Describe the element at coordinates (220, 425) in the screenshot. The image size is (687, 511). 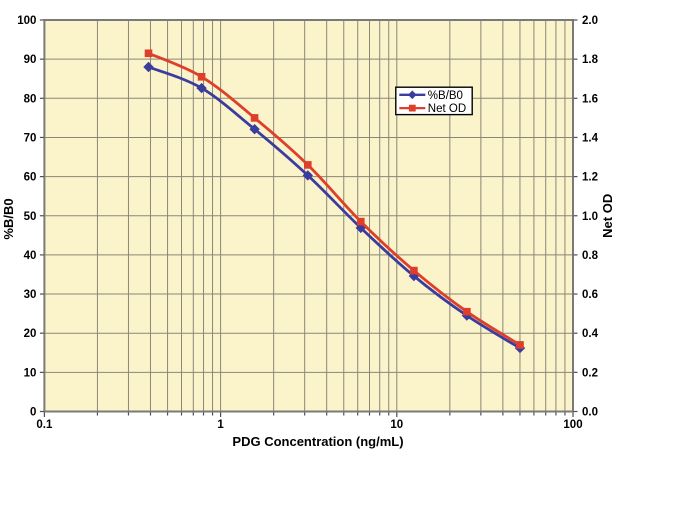
I see `svg-text: 1` at that location.